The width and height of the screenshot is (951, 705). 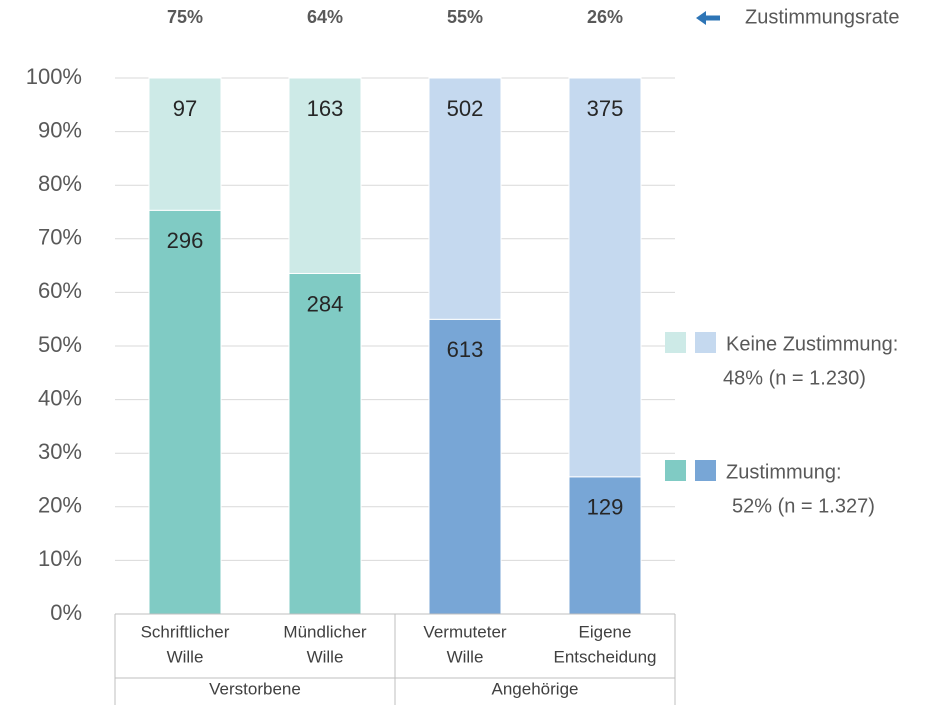 I want to click on x-tick-label: Mündlicher, so click(x=324, y=631).